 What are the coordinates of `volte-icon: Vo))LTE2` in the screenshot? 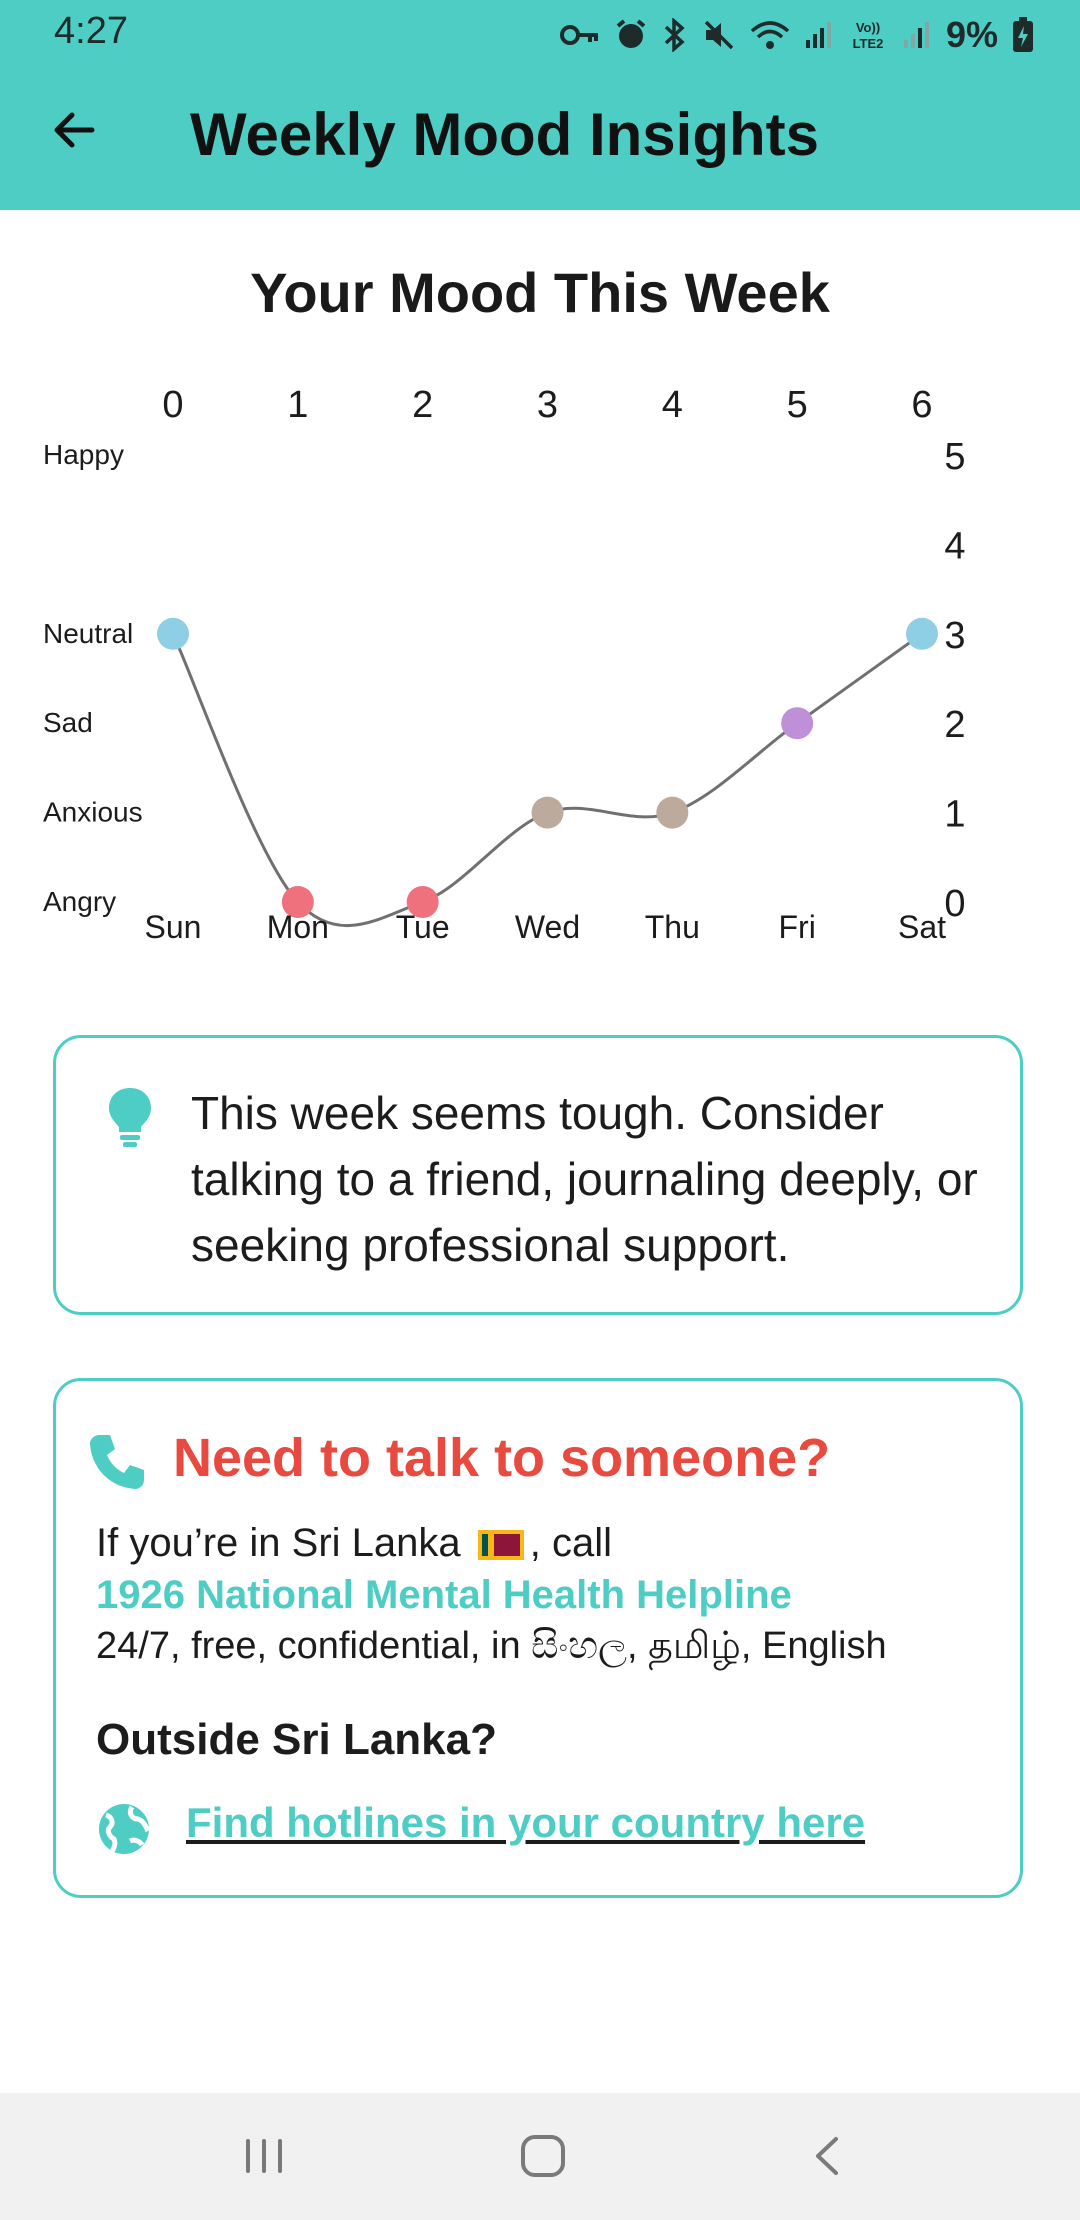 It's located at (868, 35).